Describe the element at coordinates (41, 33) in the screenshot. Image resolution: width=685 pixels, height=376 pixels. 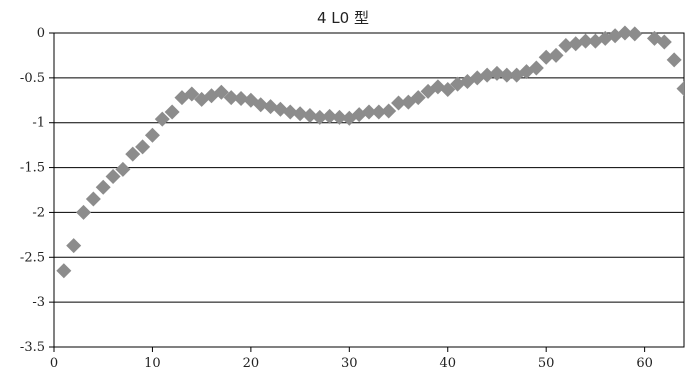
I see `y-tick-label: 0` at that location.